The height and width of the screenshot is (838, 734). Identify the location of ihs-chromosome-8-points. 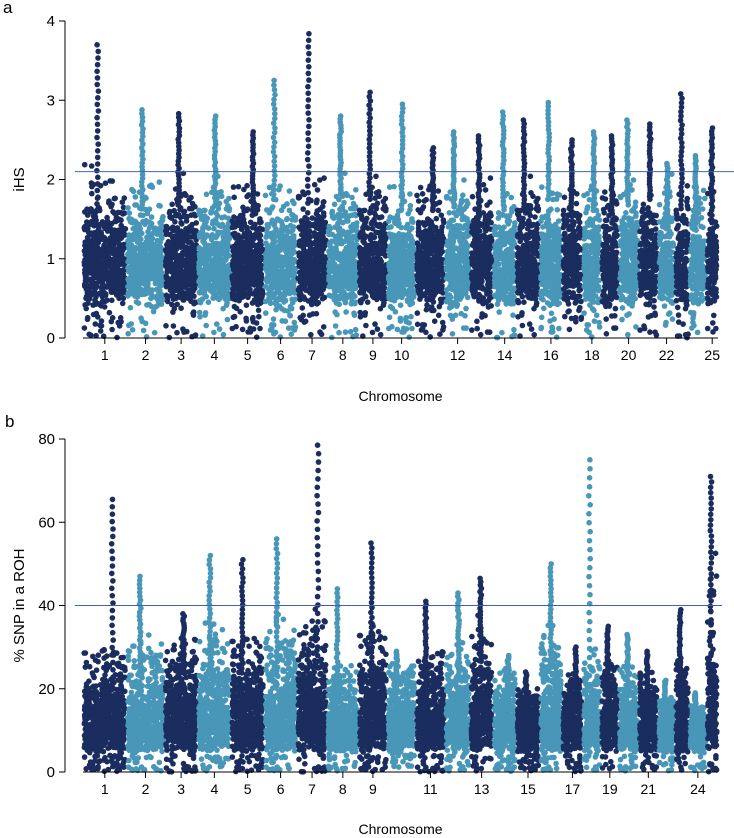
(342, 227).